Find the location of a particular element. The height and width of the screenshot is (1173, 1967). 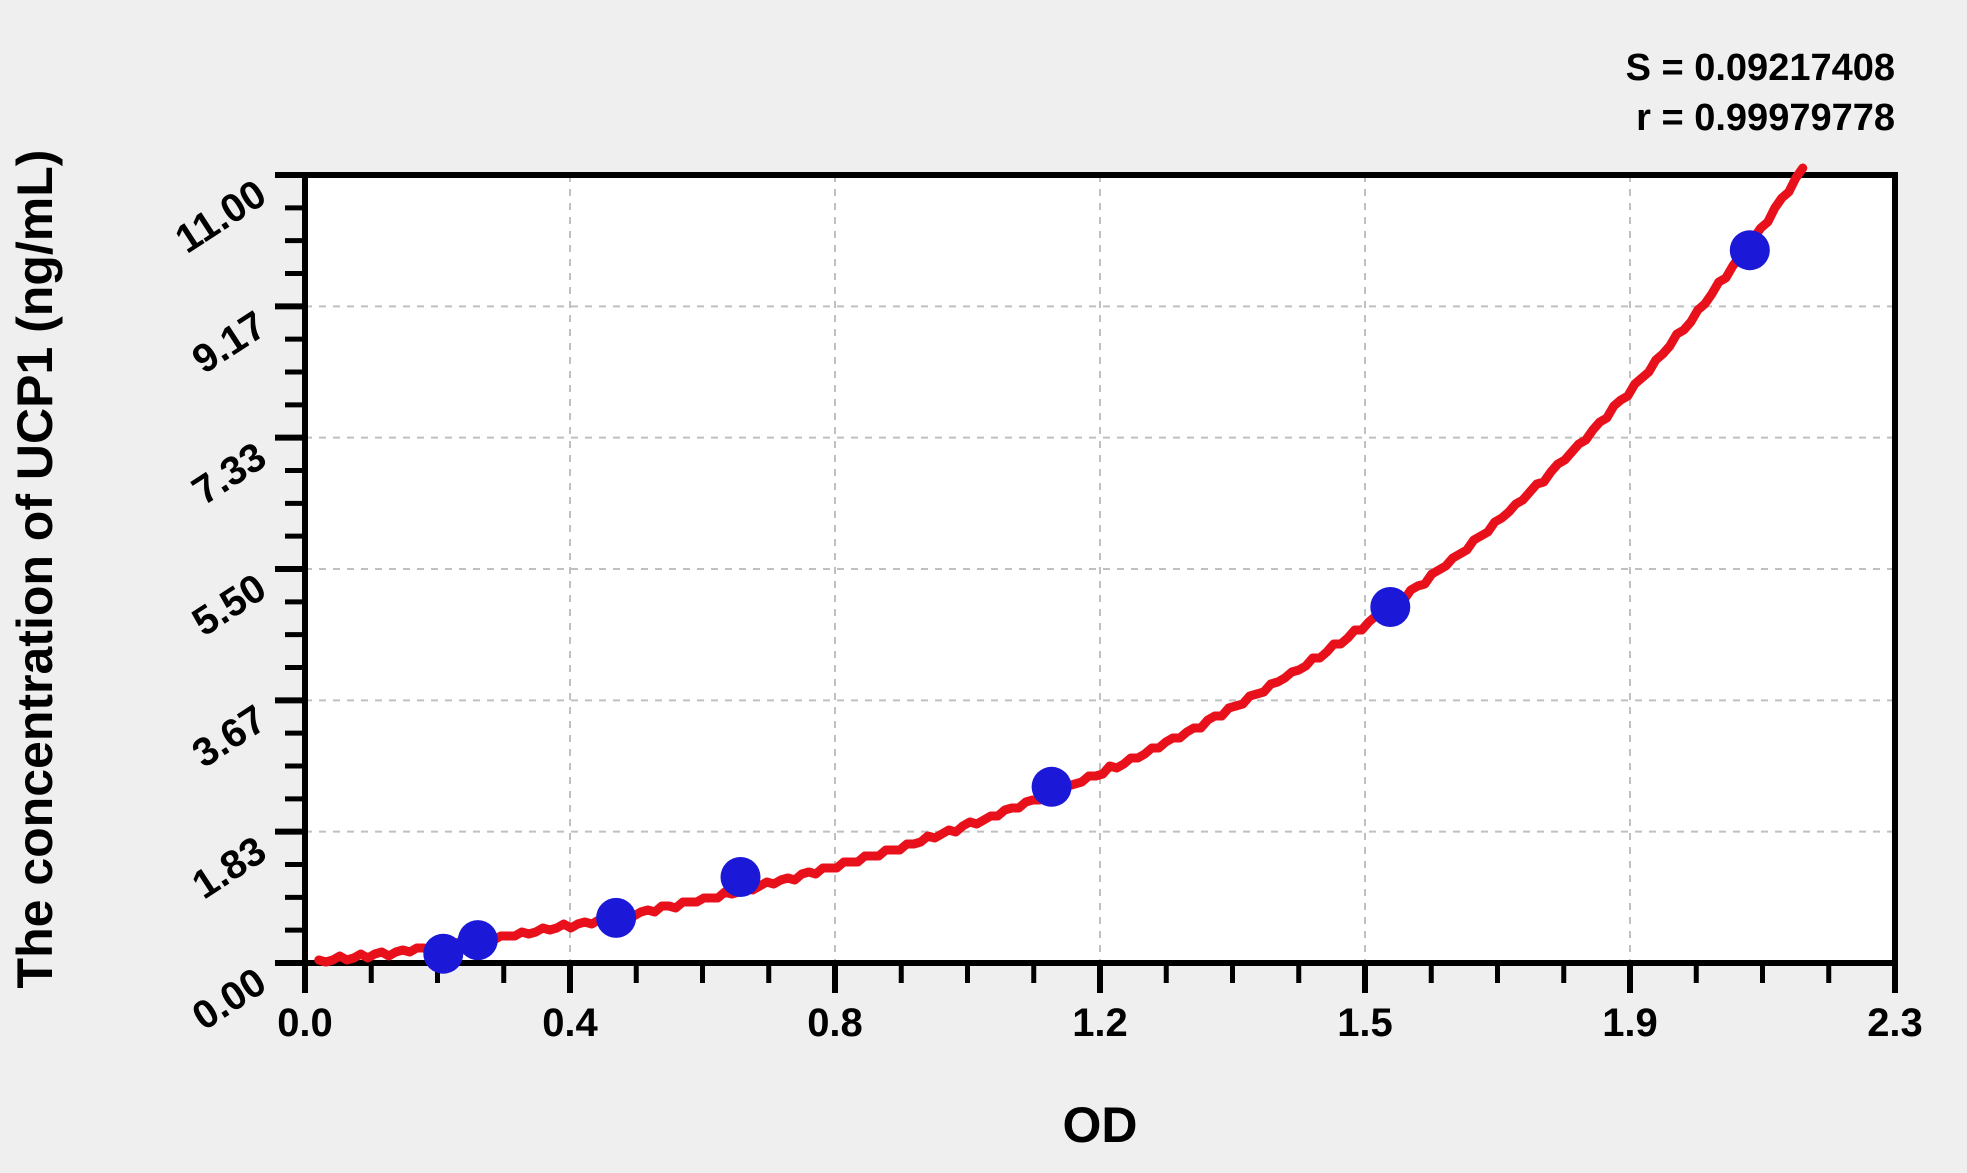

x-axis-title: OD is located at coordinates (1100, 1125).